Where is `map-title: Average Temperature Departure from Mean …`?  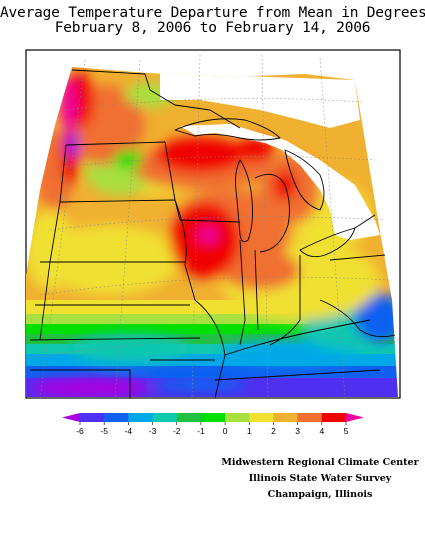
map-title: Average Temperature Departure from Mean … is located at coordinates (212, 21).